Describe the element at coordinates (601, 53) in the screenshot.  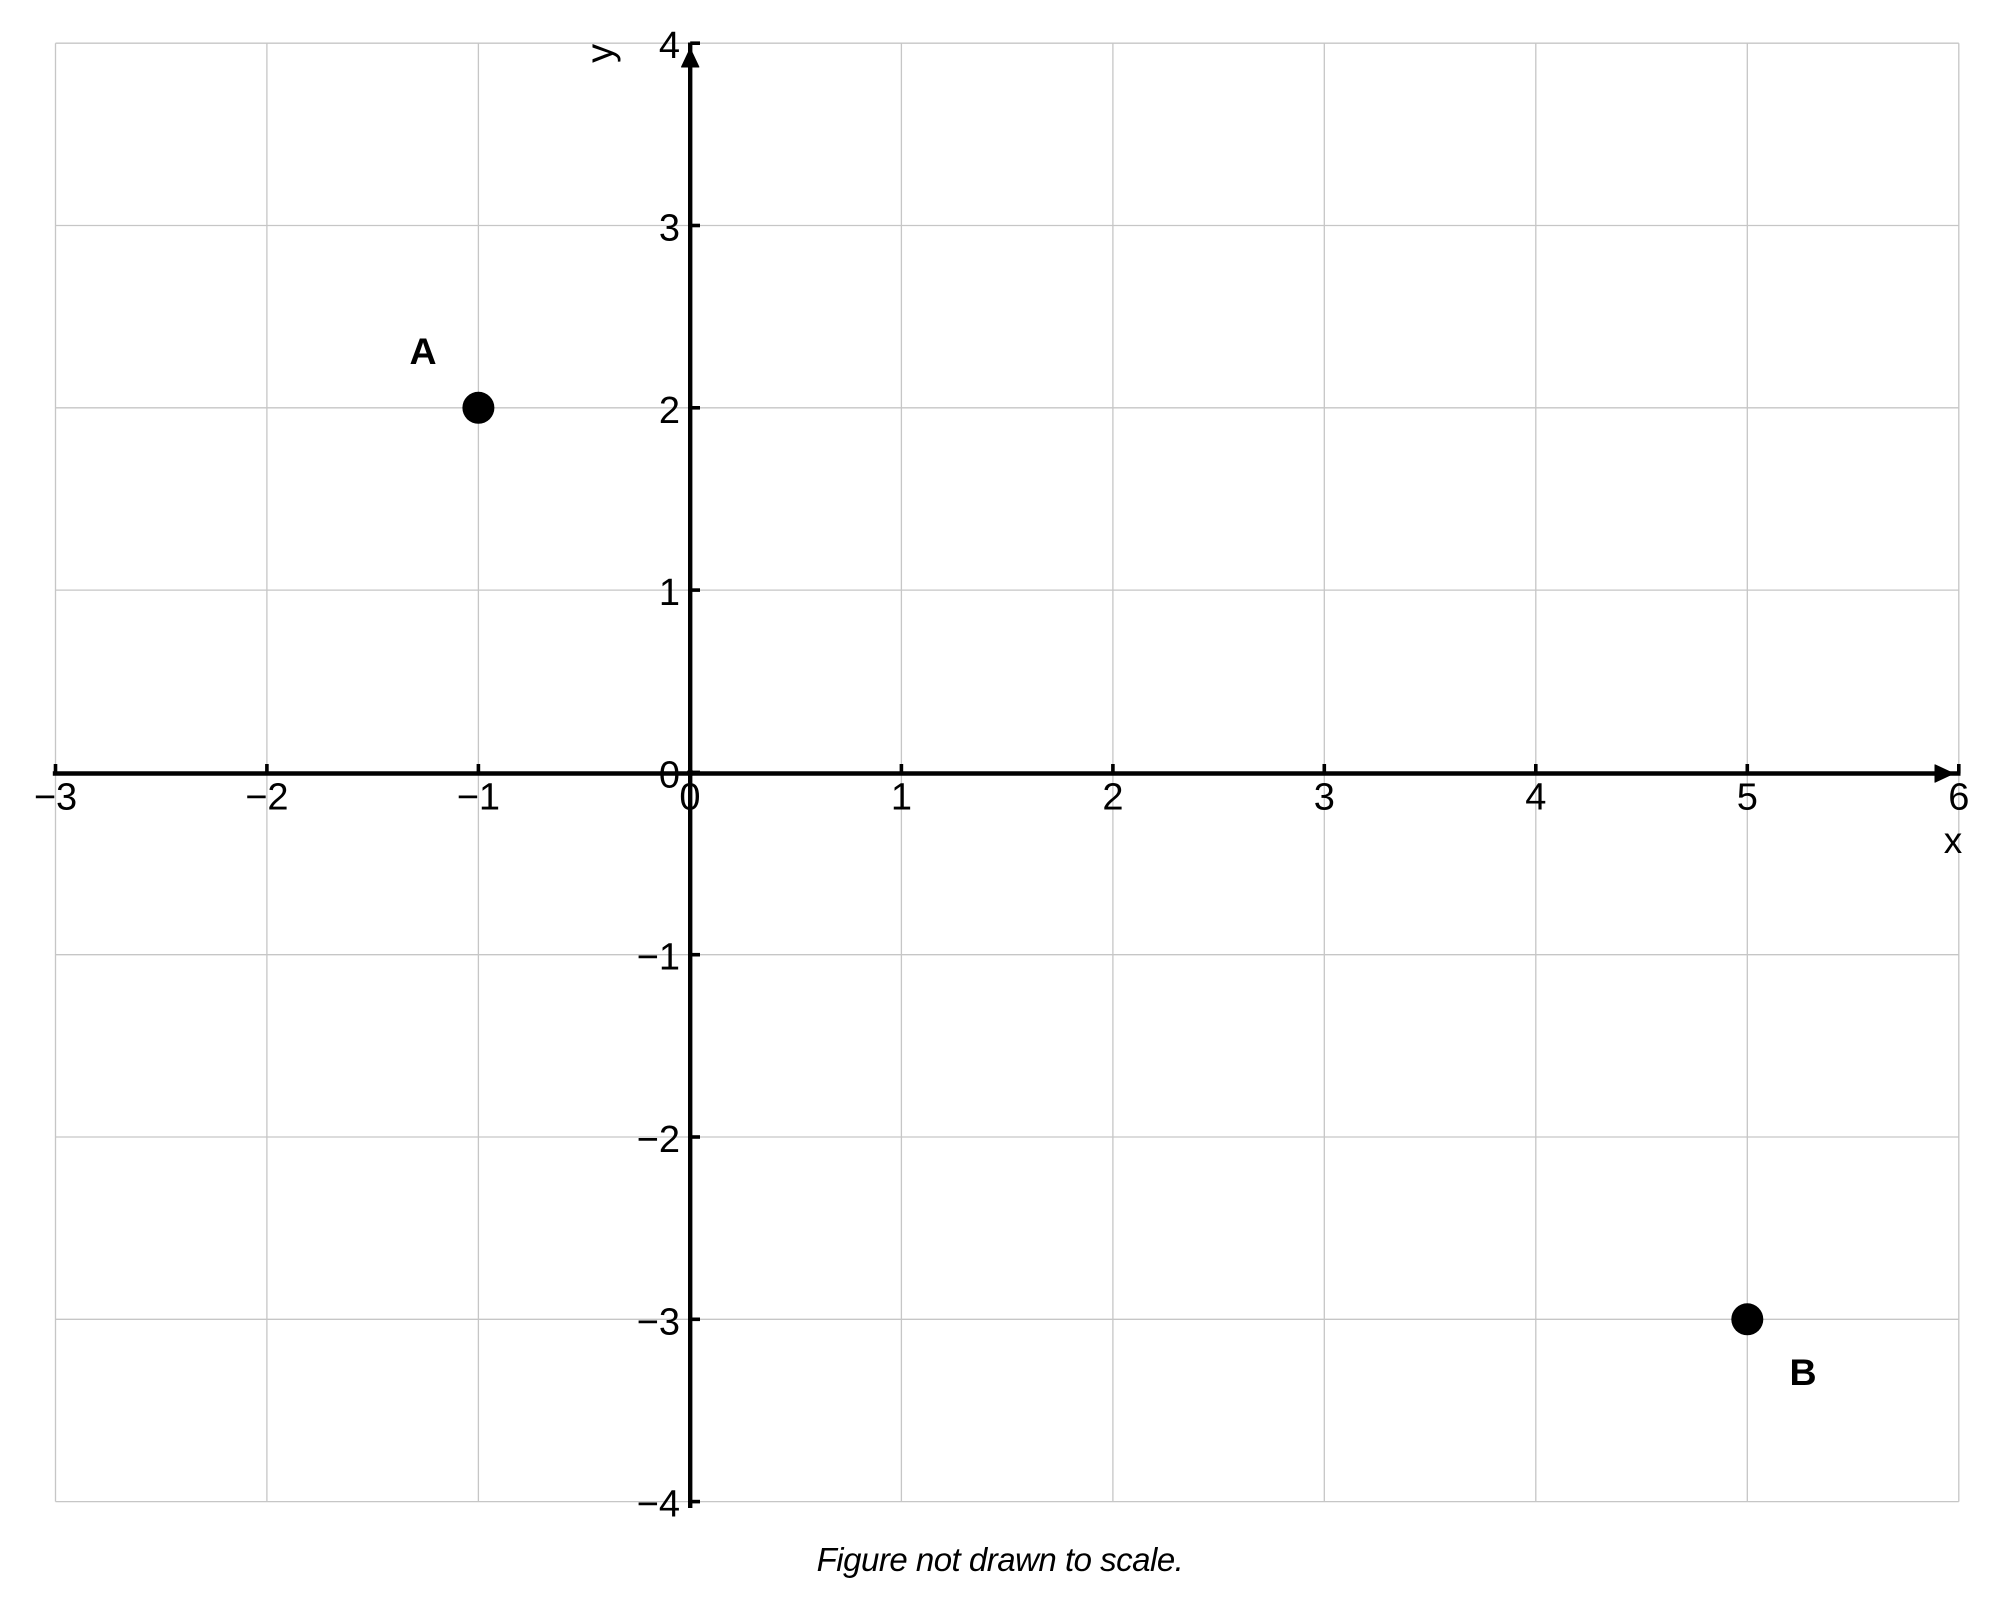
I see `svg-text: y` at that location.